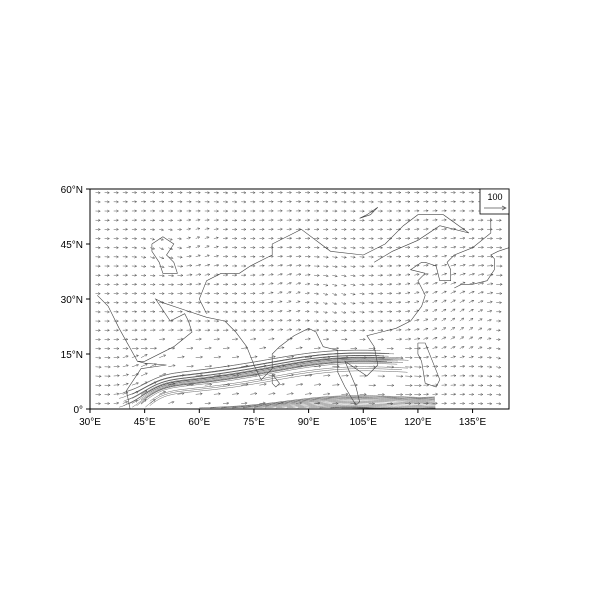 This screenshot has height=600, width=600. What do you see at coordinates (309, 422) in the screenshot?
I see `x-tick-label: 90°E` at bounding box center [309, 422].